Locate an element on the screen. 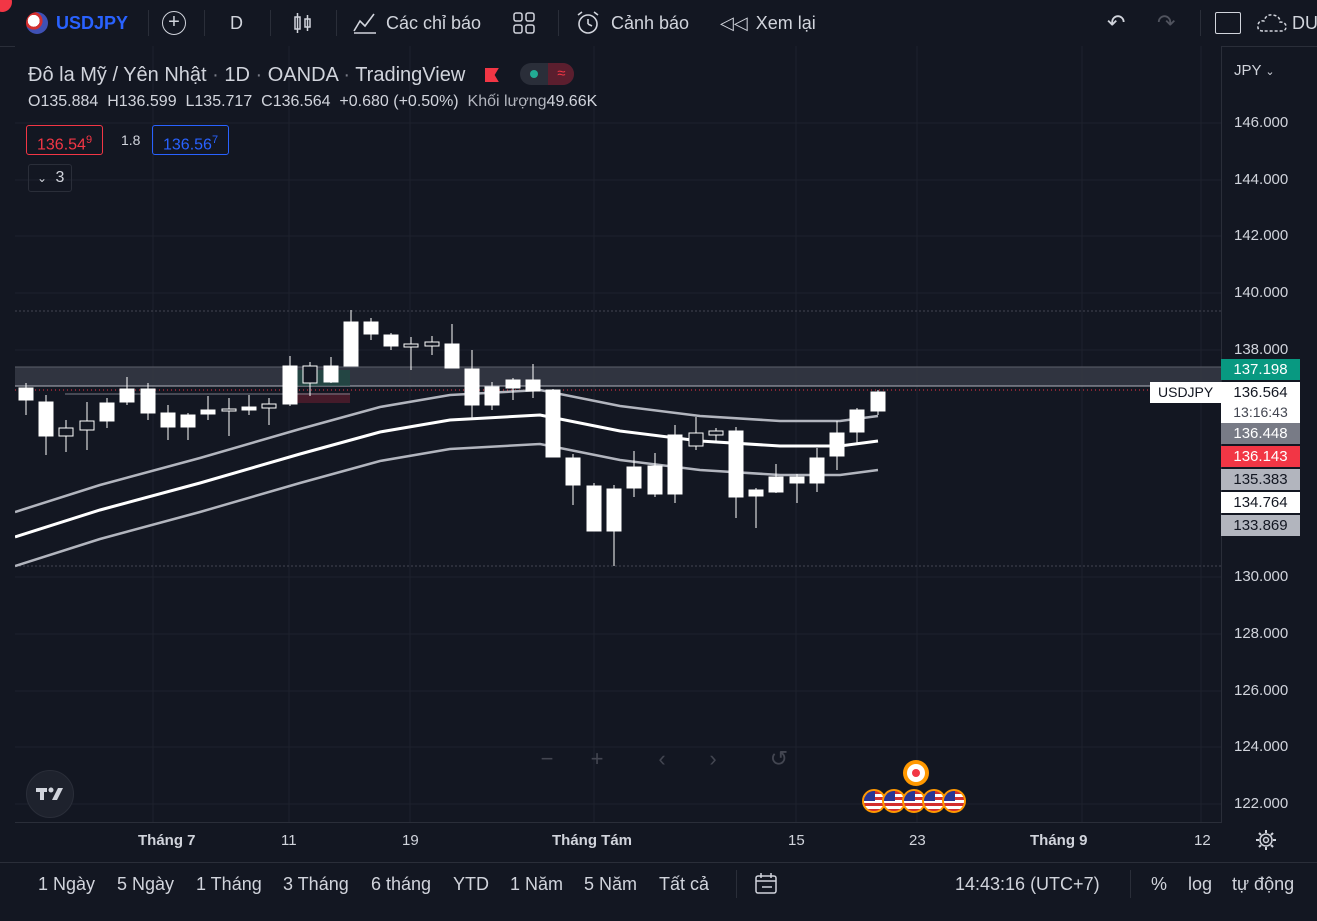 The width and height of the screenshot is (1317, 921). open-value: 135.884 is located at coordinates (69, 101).